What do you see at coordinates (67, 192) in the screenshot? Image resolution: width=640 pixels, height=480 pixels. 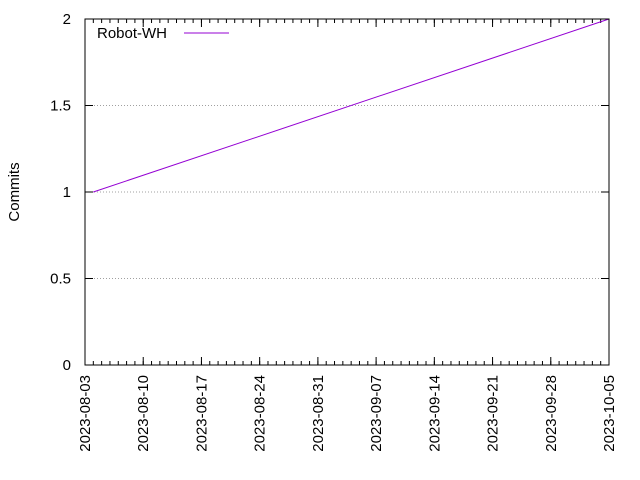 I see `y-tick-label: 1` at bounding box center [67, 192].